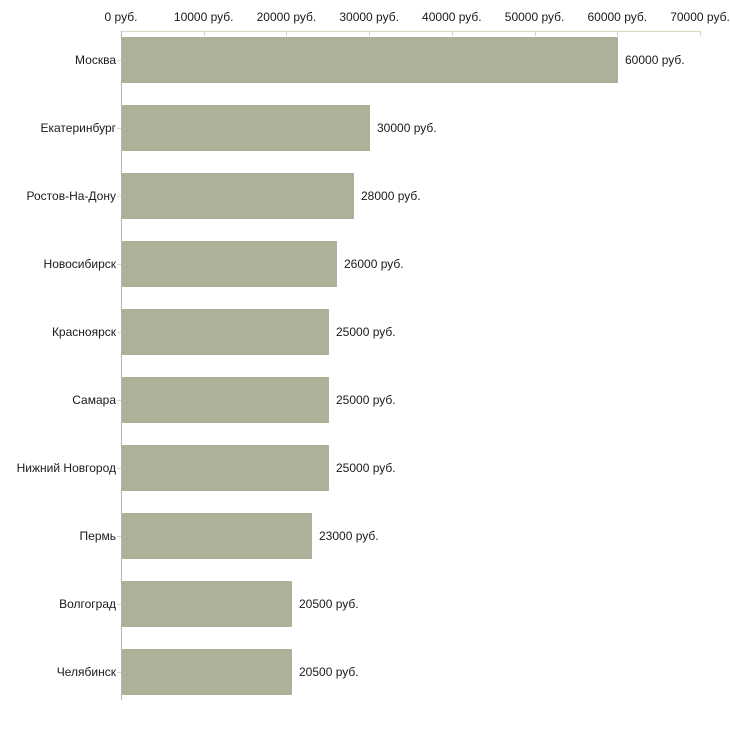  I want to click on x-tick-label: 60000 руб., so click(617, 17).